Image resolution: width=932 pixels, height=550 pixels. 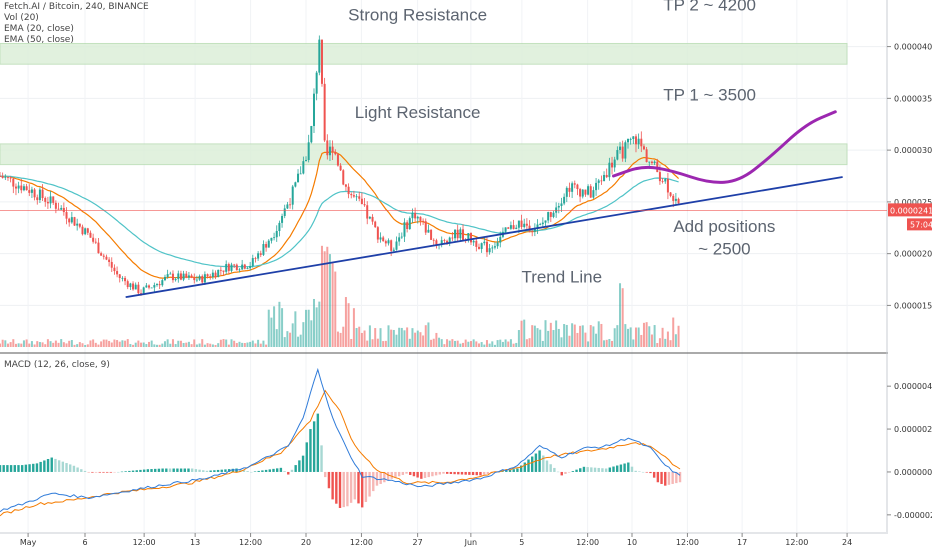 I want to click on last-price-tag, so click(x=910, y=210).